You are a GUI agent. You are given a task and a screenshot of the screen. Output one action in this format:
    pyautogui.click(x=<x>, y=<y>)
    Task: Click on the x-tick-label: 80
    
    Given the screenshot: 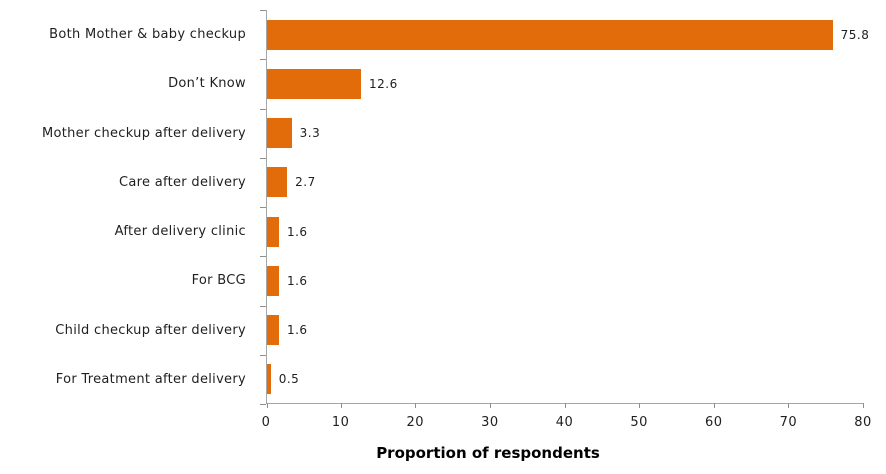 What is the action you would take?
    pyautogui.click(x=863, y=422)
    